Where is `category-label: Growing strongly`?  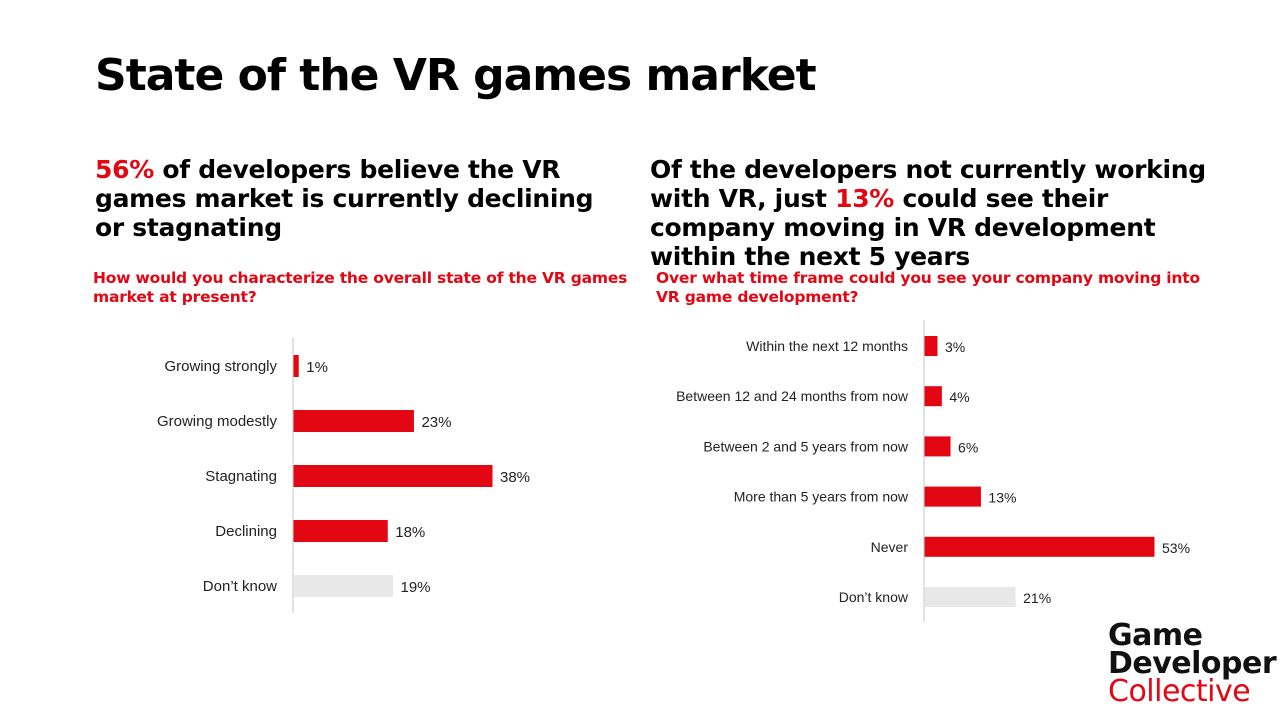
category-label: Growing strongly is located at coordinates (220, 366).